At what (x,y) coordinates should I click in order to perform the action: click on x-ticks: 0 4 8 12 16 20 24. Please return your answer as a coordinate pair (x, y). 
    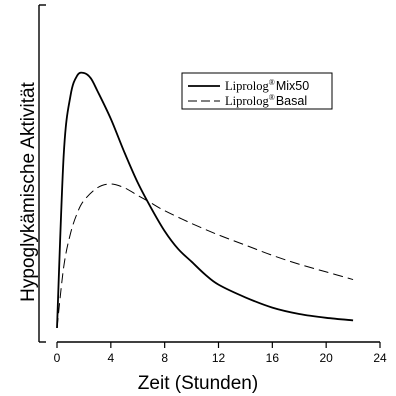
    Looking at the image, I should click on (220, 353).